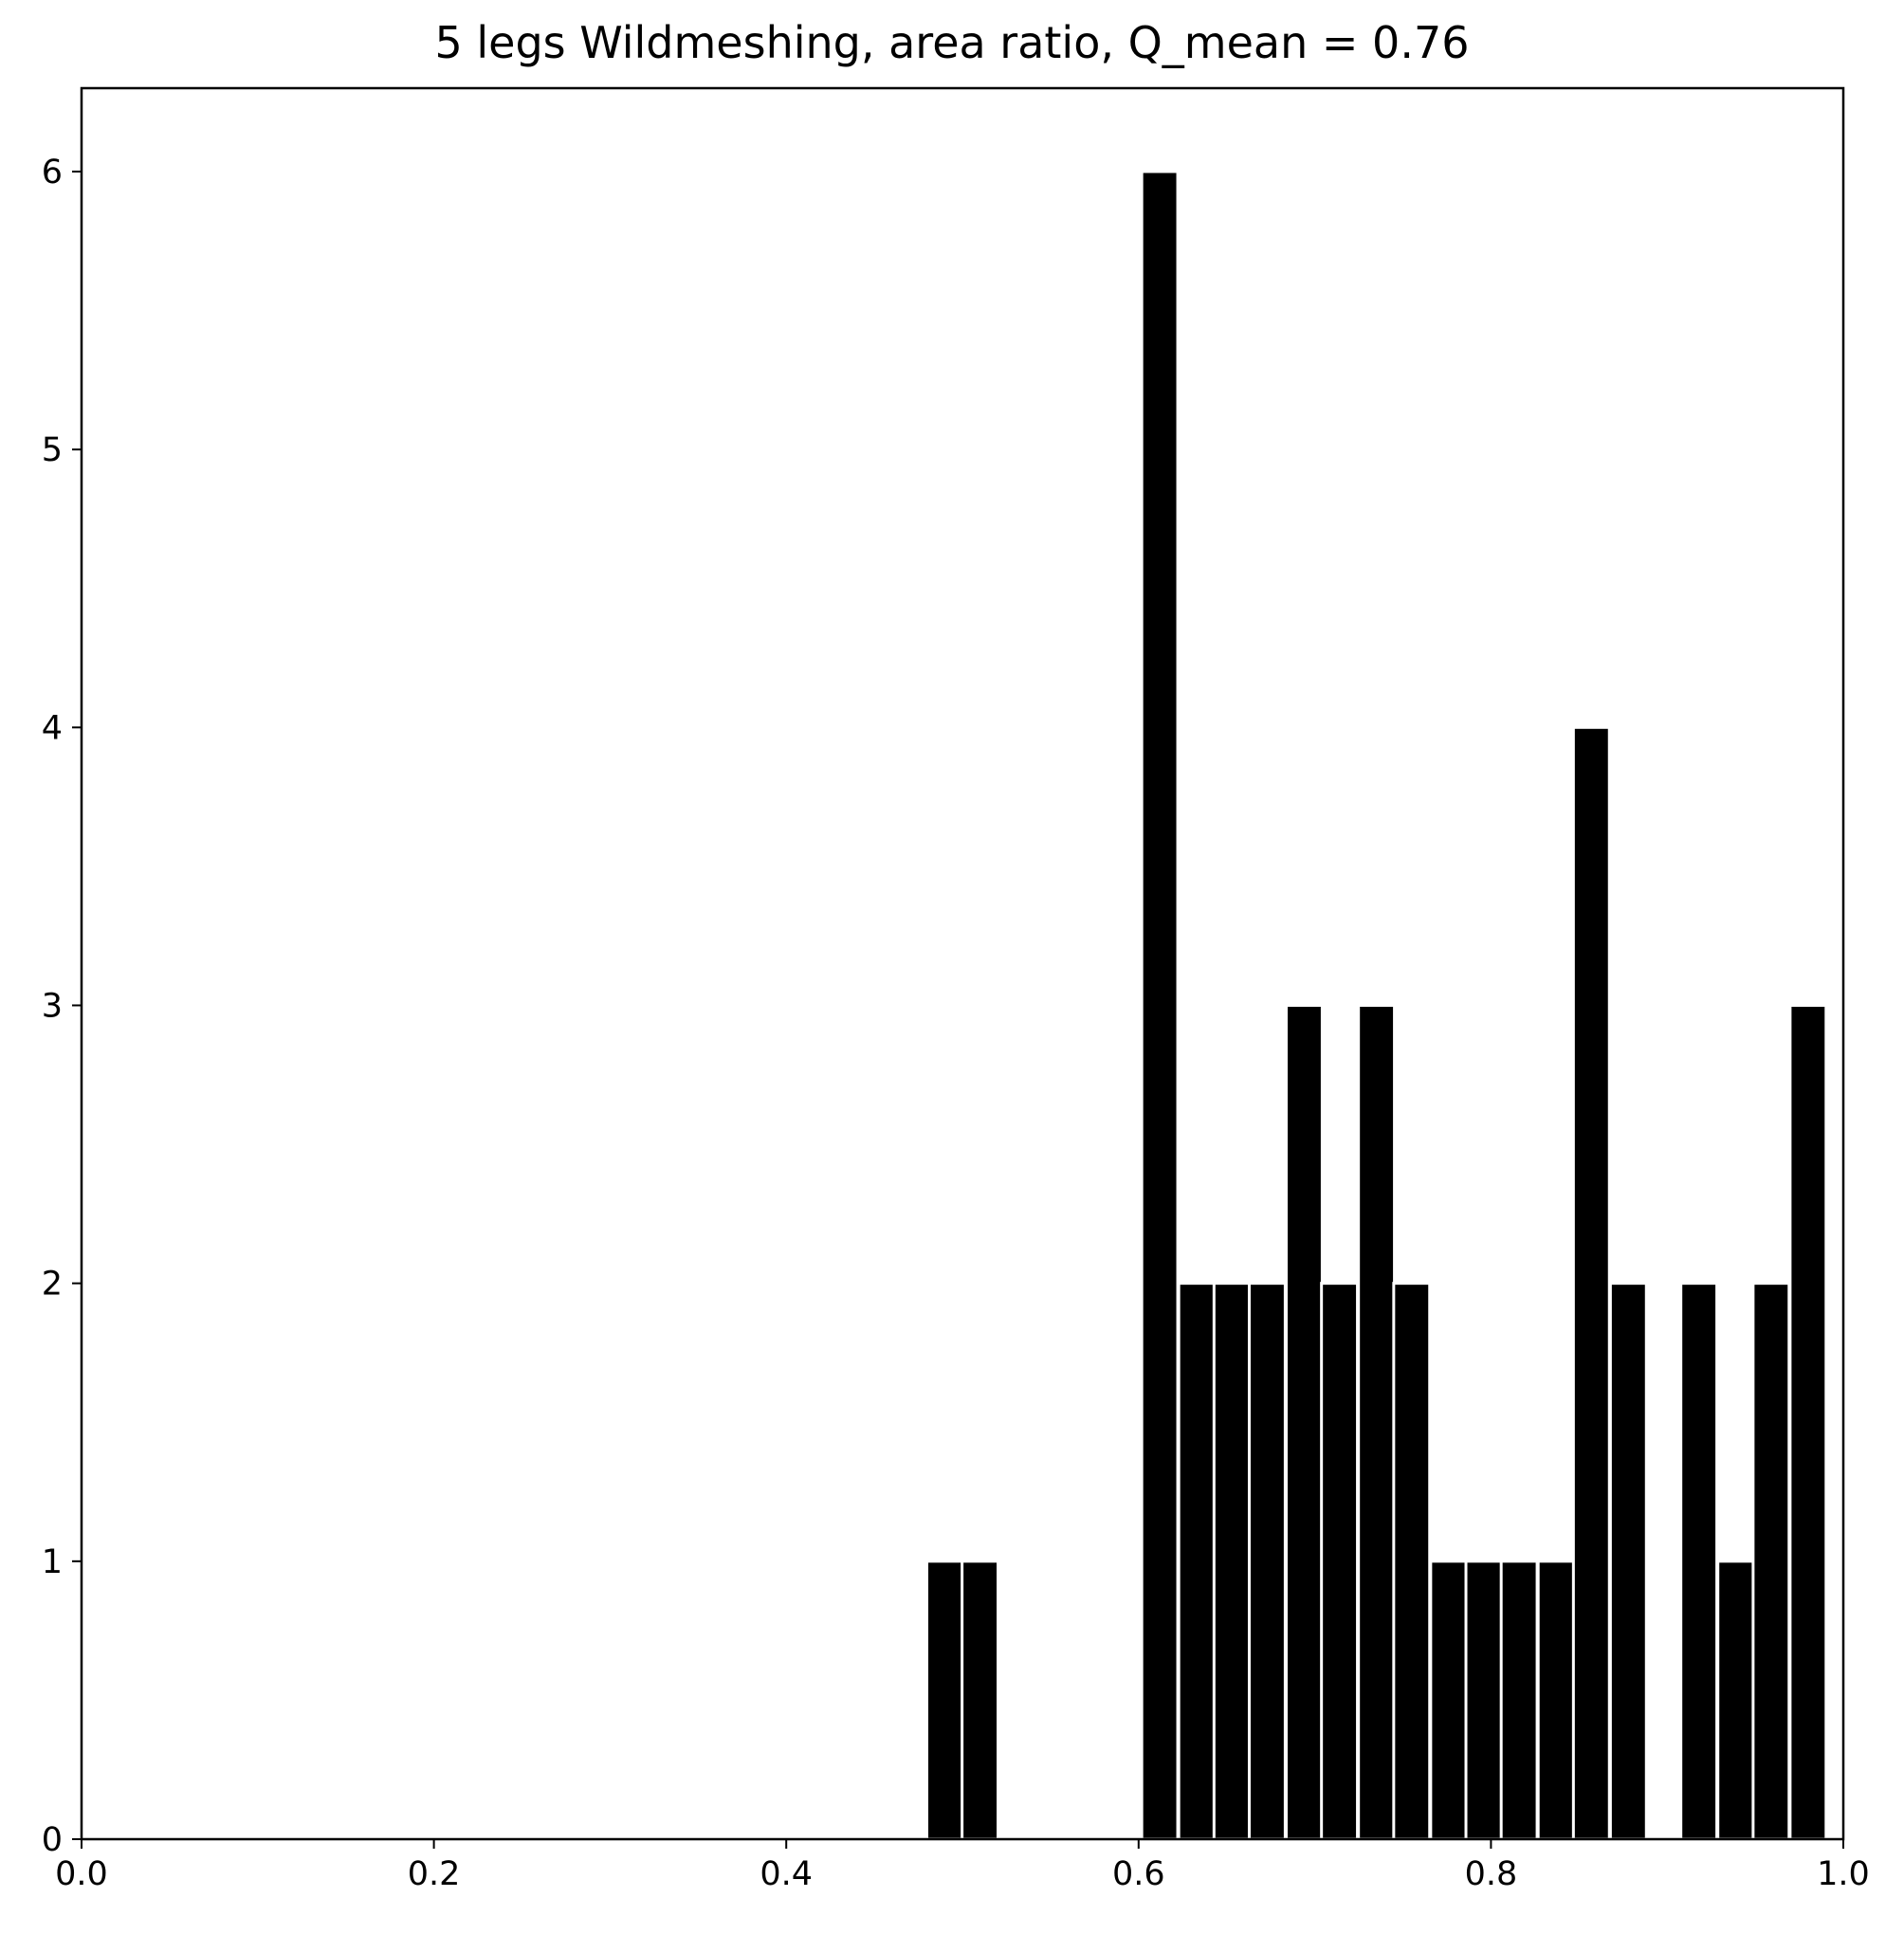 Image resolution: width=1904 pixels, height=1934 pixels. I want to click on y-tick-label: 5, so click(52, 450).